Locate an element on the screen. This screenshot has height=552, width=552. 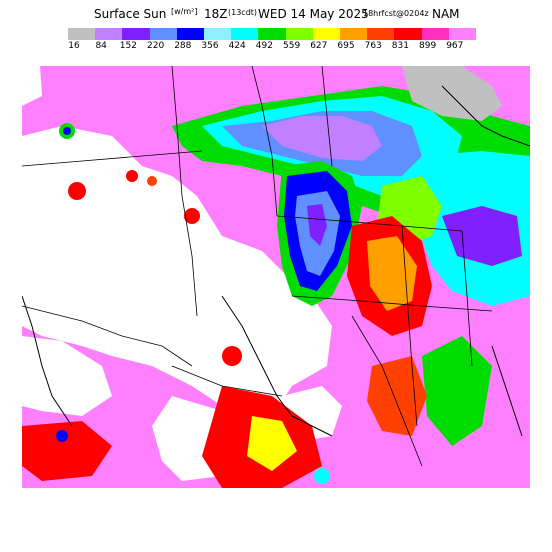
legend-tick-label: 763 is located at coordinates (373, 46).